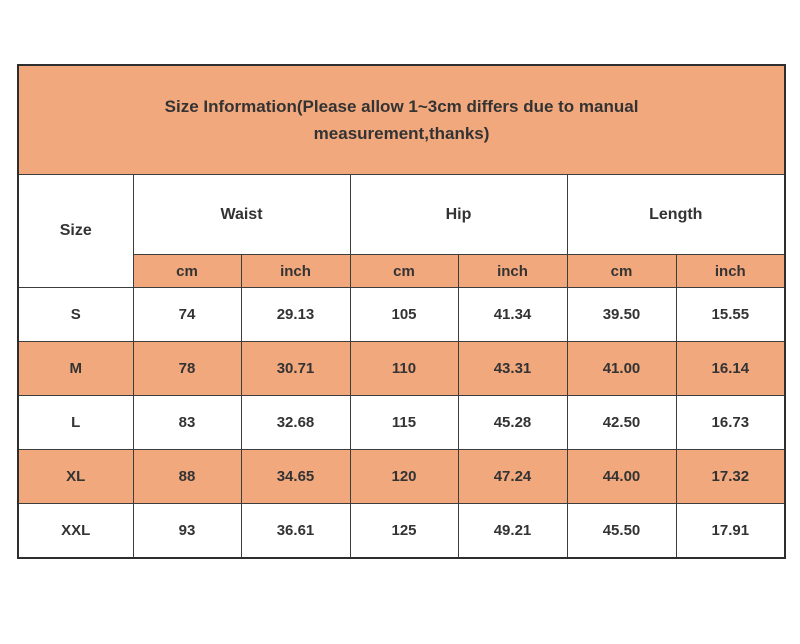 This screenshot has height=644, width=800. Describe the element at coordinates (512, 314) in the screenshot. I see `value-cell: 41.34` at that location.